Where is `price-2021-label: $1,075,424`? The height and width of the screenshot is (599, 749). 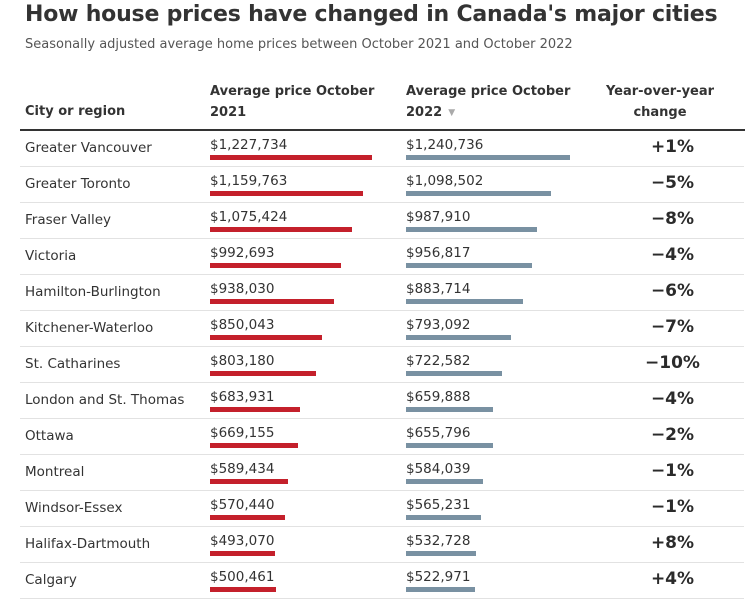
price-2021-label: $1,075,424 is located at coordinates (249, 217).